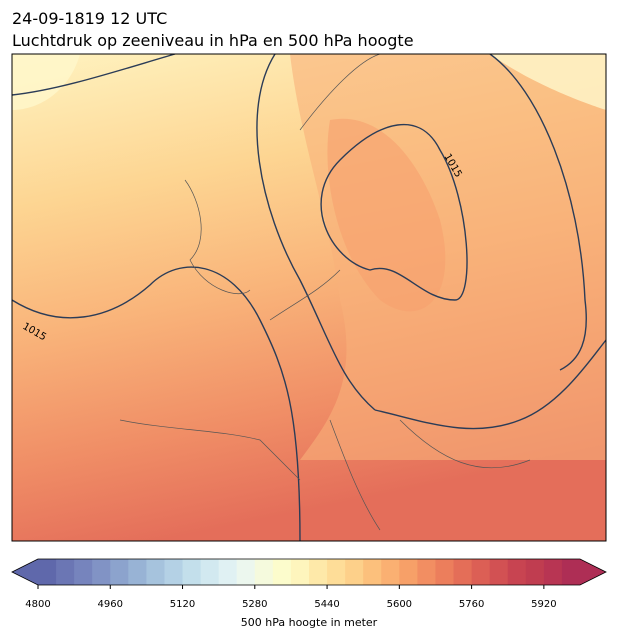 The height and width of the screenshot is (639, 618). What do you see at coordinates (543, 604) in the screenshot?
I see `colorbar-tick-label: 5920` at bounding box center [543, 604].